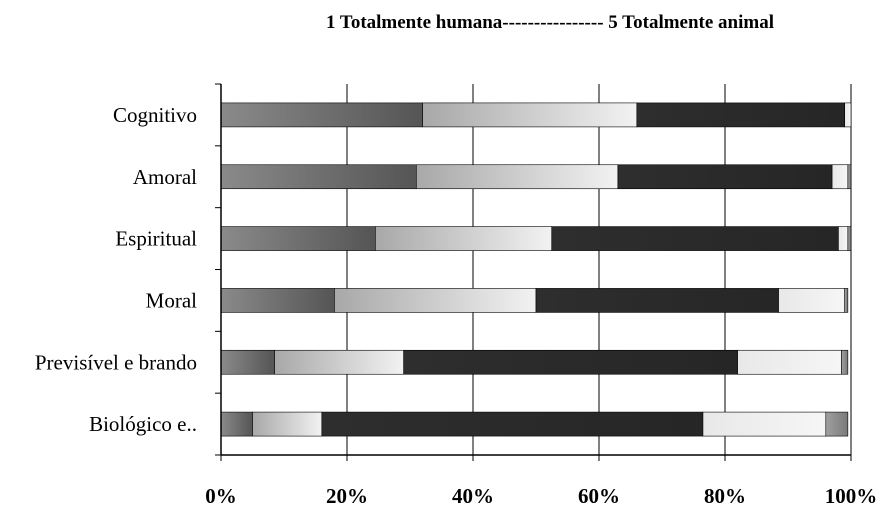  What do you see at coordinates (473, 496) in the screenshot?
I see `x-tick-label: 40%` at bounding box center [473, 496].